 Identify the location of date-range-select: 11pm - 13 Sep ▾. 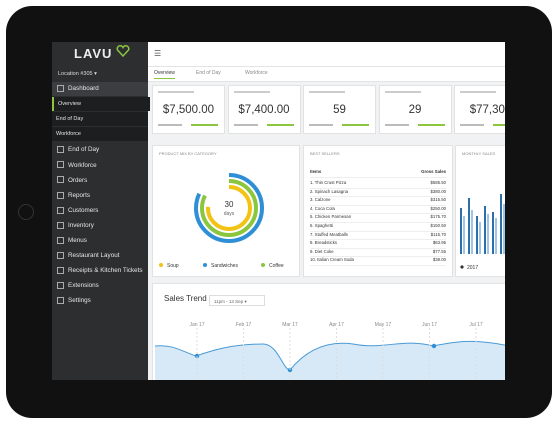
(237, 300).